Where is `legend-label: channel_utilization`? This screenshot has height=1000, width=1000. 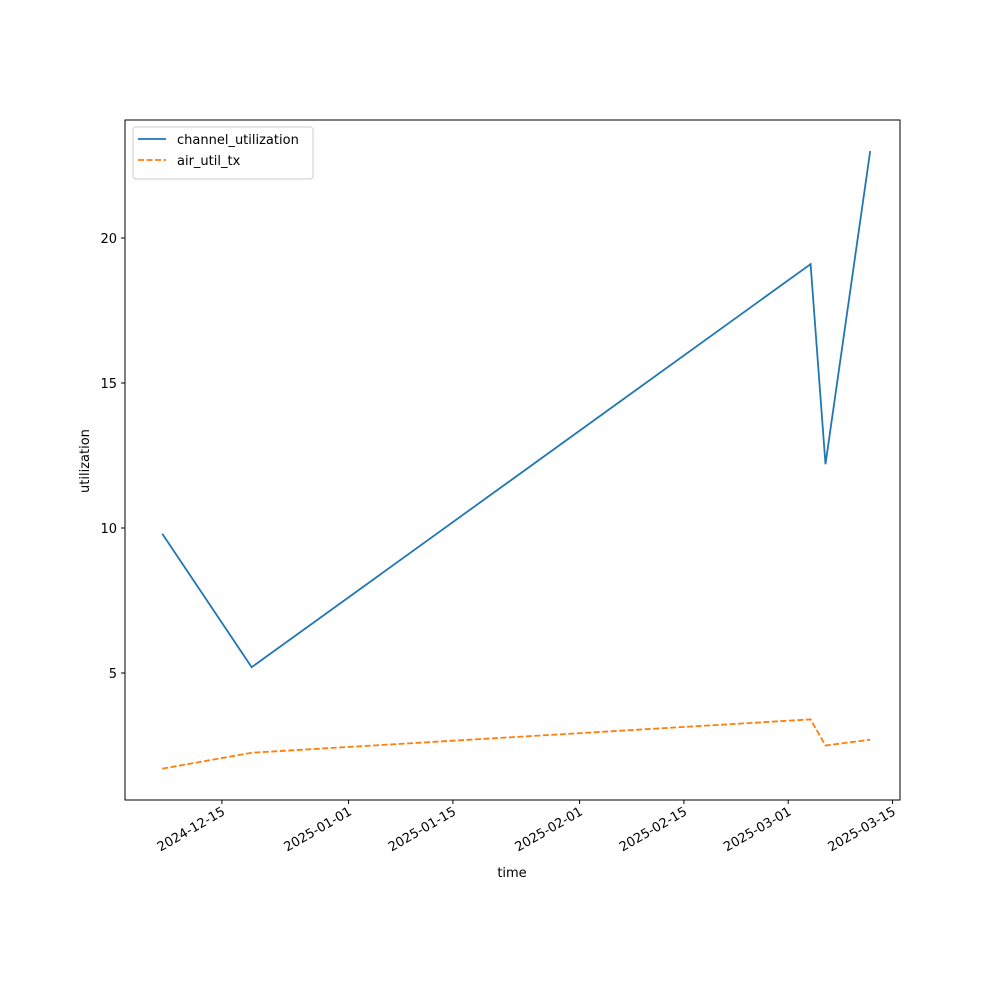 legend-label: channel_utilization is located at coordinates (238, 140).